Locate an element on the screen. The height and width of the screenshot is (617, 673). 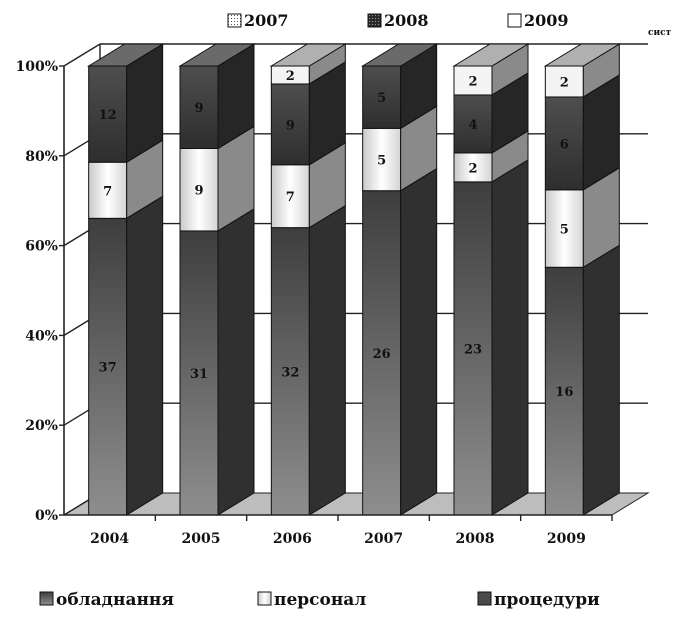
x-tick-label: 2008 is located at coordinates (475, 539).